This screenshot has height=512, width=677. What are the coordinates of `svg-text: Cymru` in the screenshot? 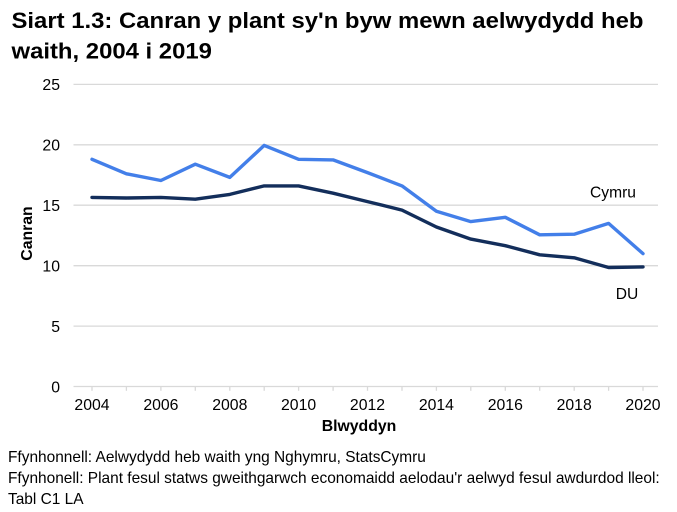 It's located at (613, 193).